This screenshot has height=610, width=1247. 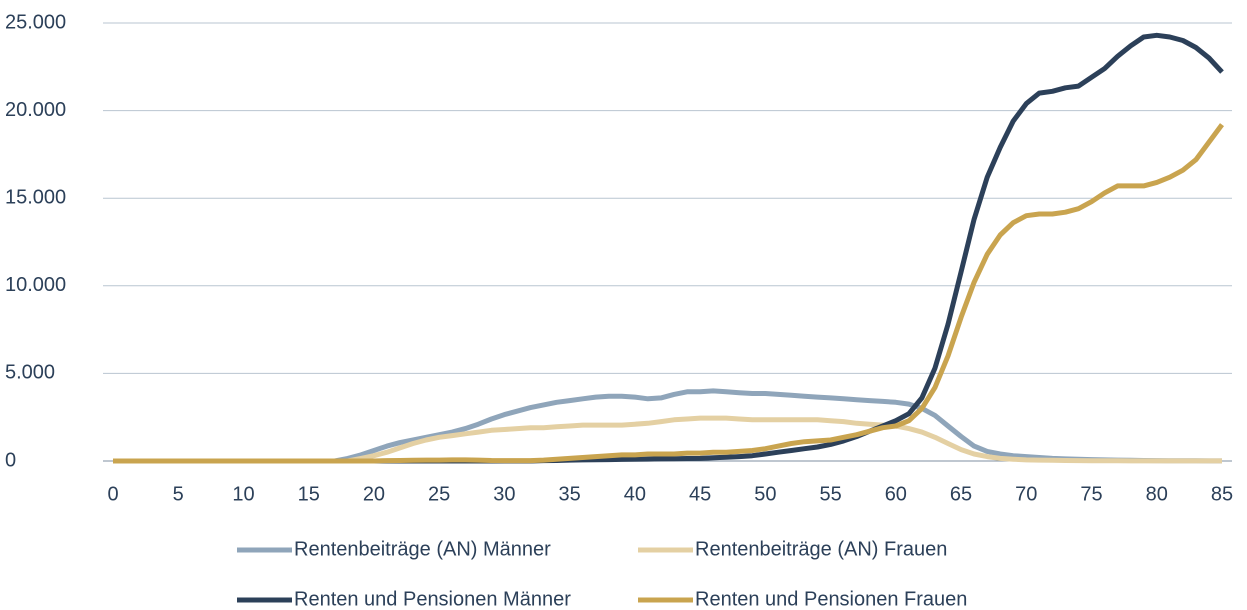 What do you see at coordinates (10, 460) in the screenshot?
I see `y-tick-label: 0` at bounding box center [10, 460].